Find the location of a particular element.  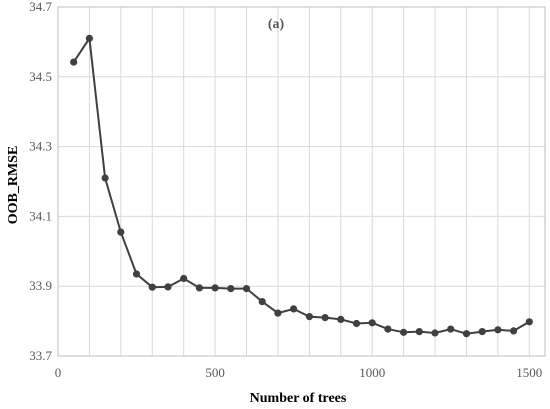

x-tick-label: 1000 is located at coordinates (372, 372).